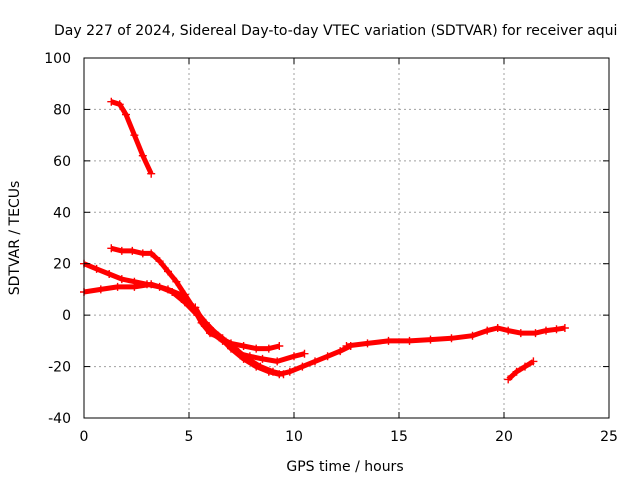  Describe the element at coordinates (84, 437) in the screenshot. I see `x-tick-label: 0` at that location.